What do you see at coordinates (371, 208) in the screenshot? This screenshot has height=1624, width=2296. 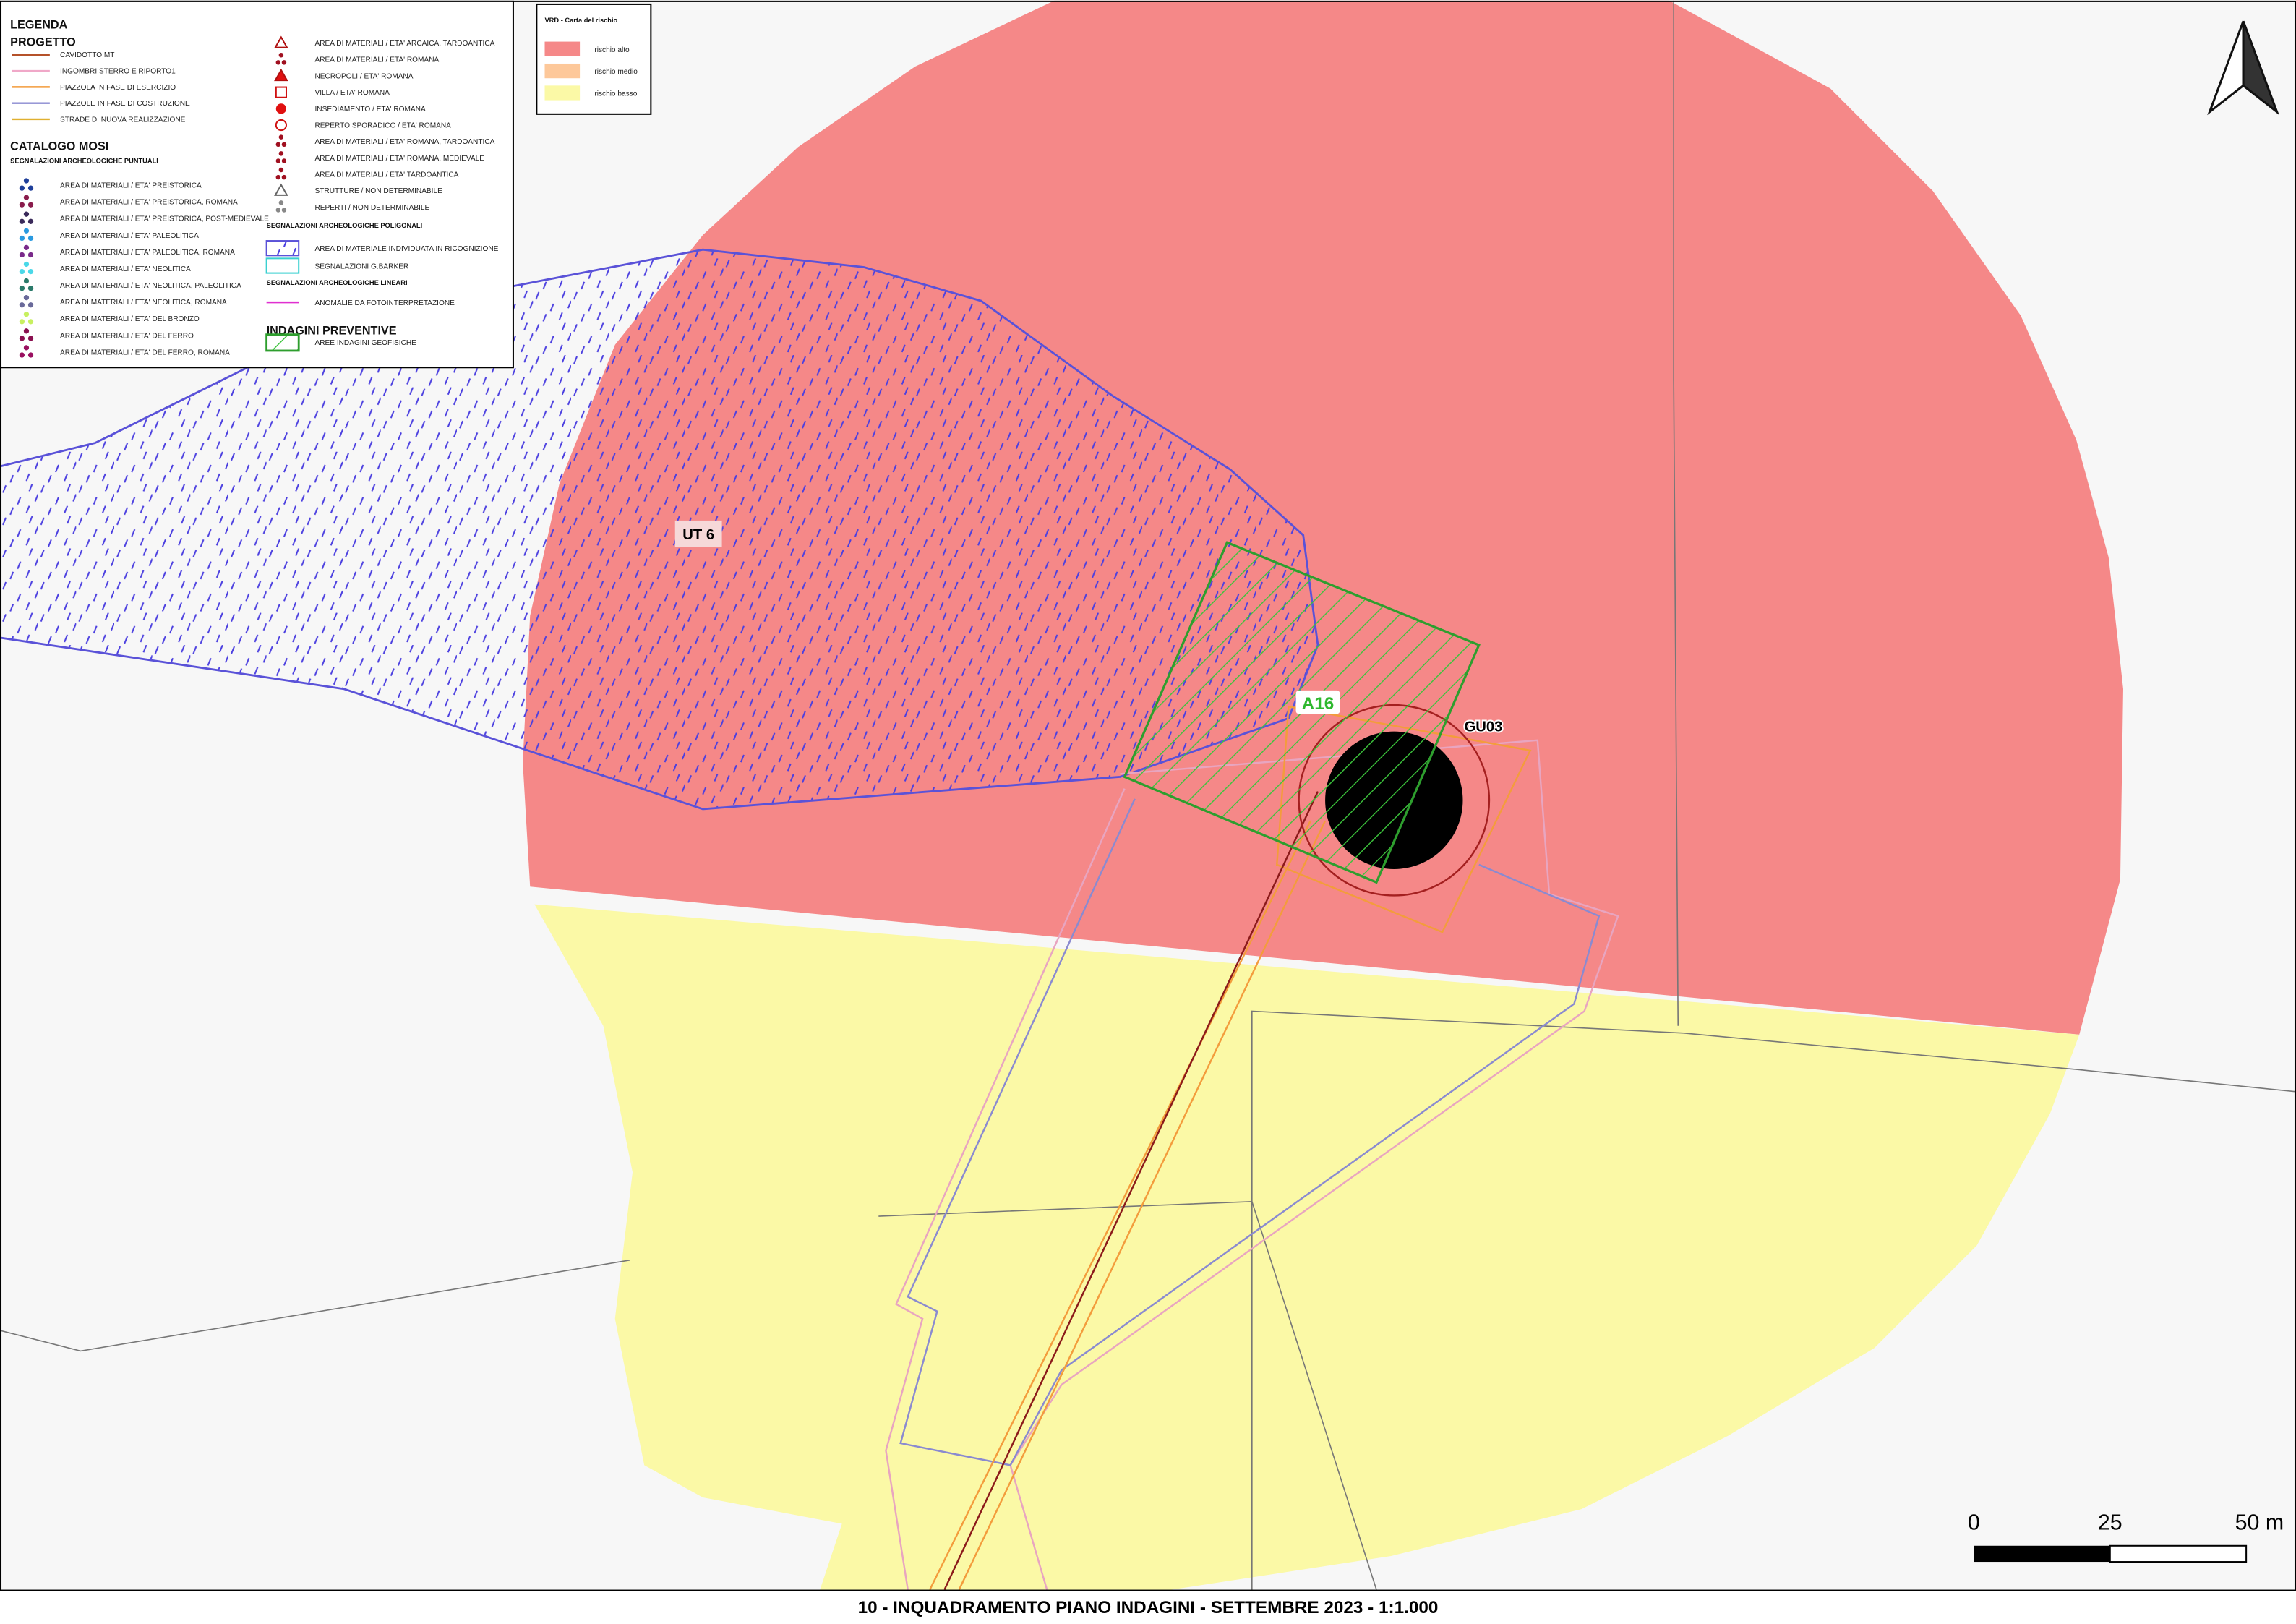 I see `legend-item-label: REPERTI / NON DETERMINABILE` at bounding box center [371, 208].